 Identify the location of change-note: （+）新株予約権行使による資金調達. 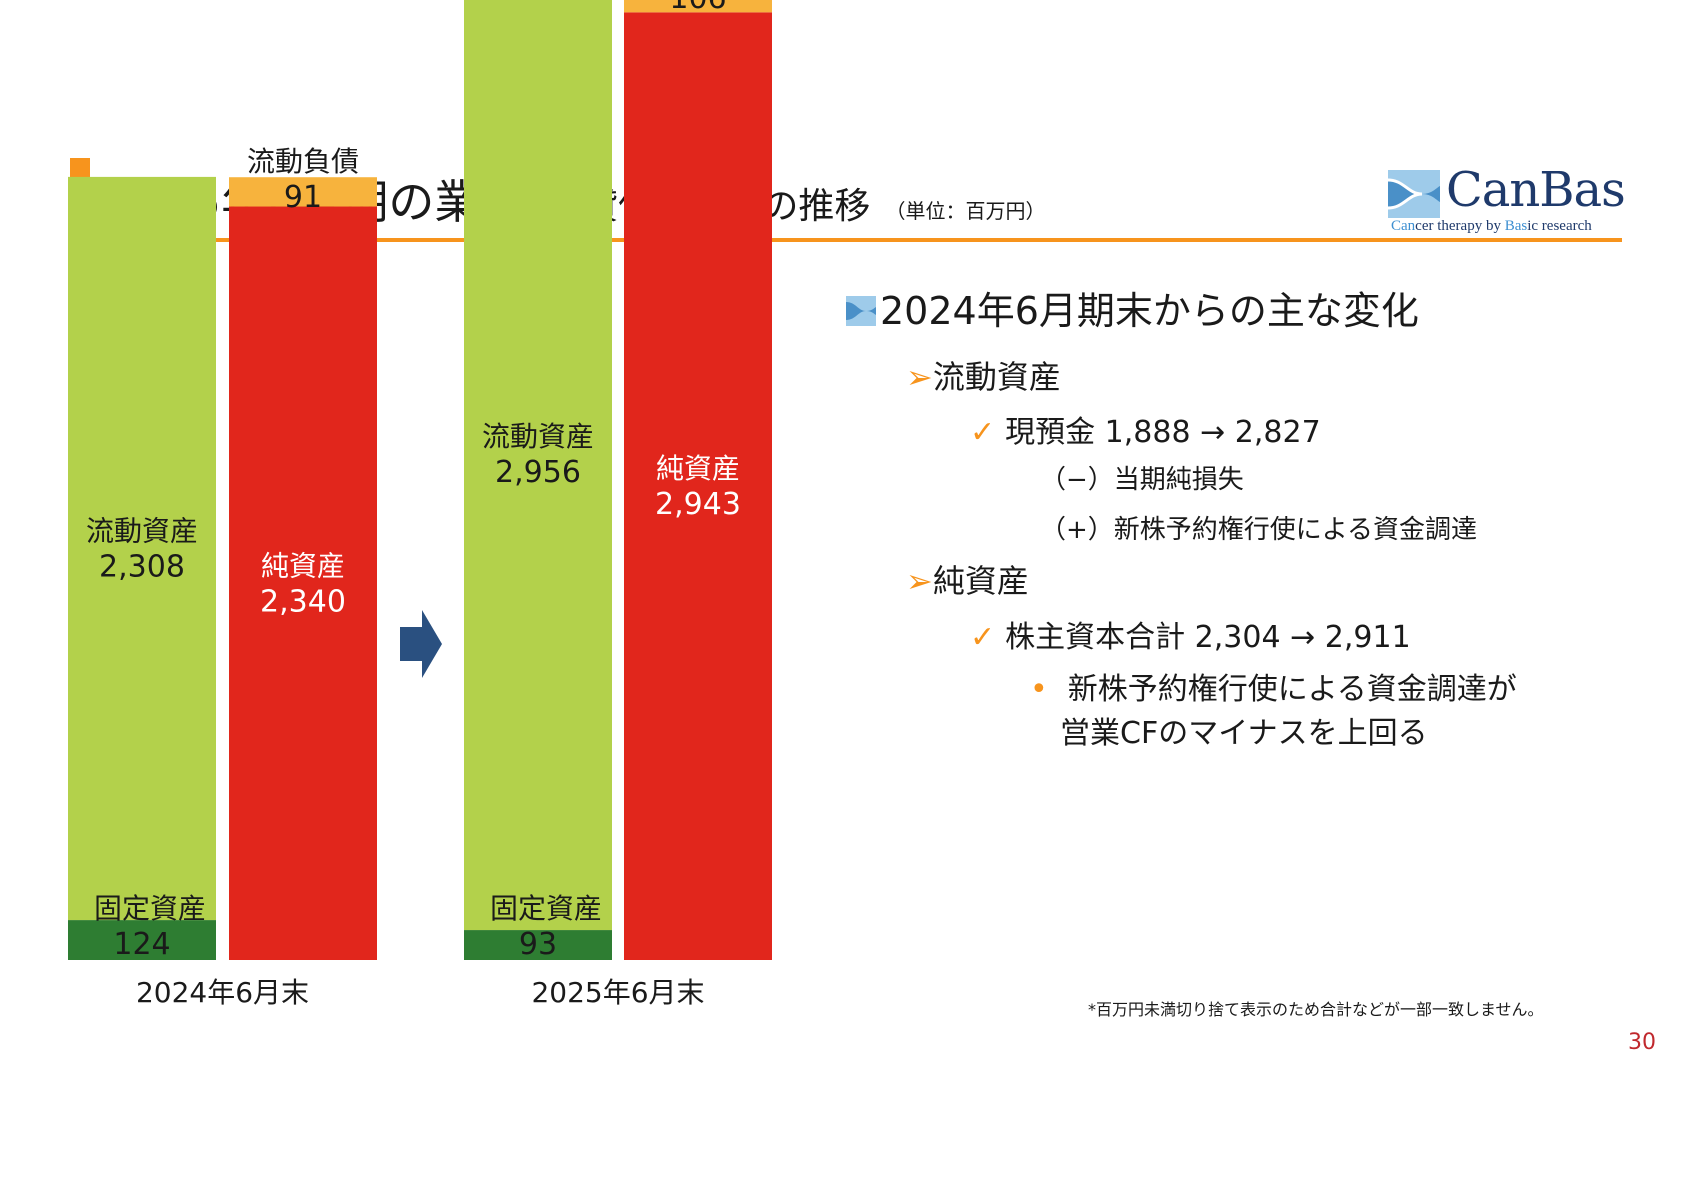
(1259, 530).